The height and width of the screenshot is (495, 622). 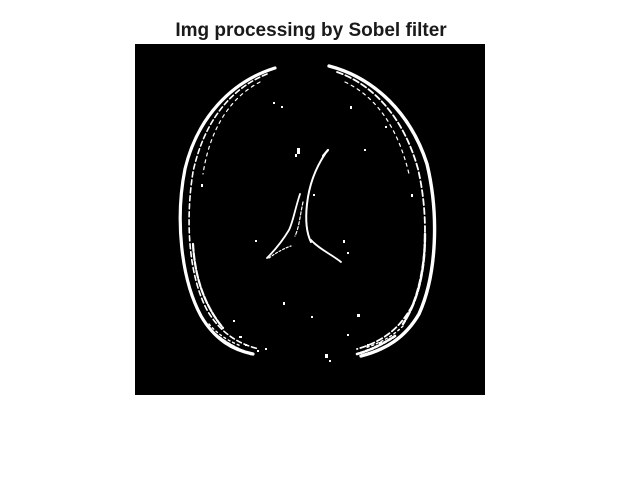 What do you see at coordinates (382, 211) in the screenshot?
I see `skull-edge-right` at bounding box center [382, 211].